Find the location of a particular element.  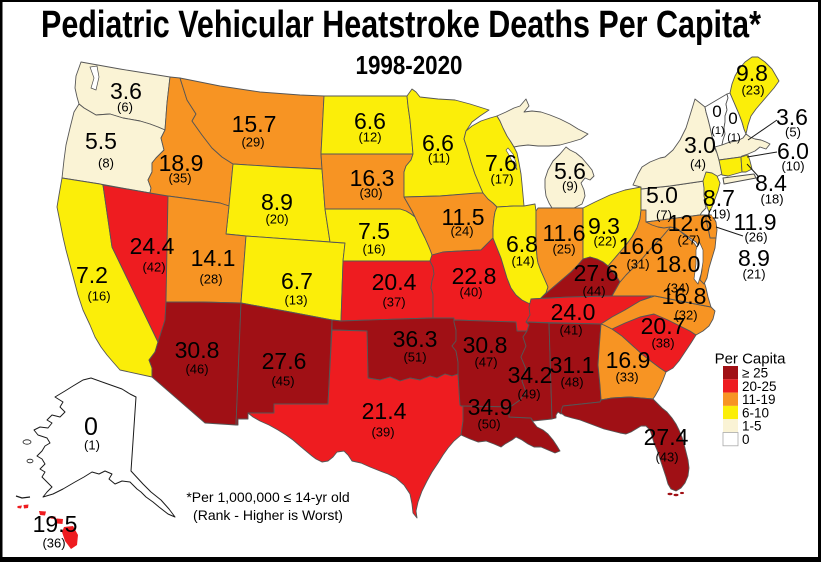

svg-text: 16.8 is located at coordinates (684, 296).